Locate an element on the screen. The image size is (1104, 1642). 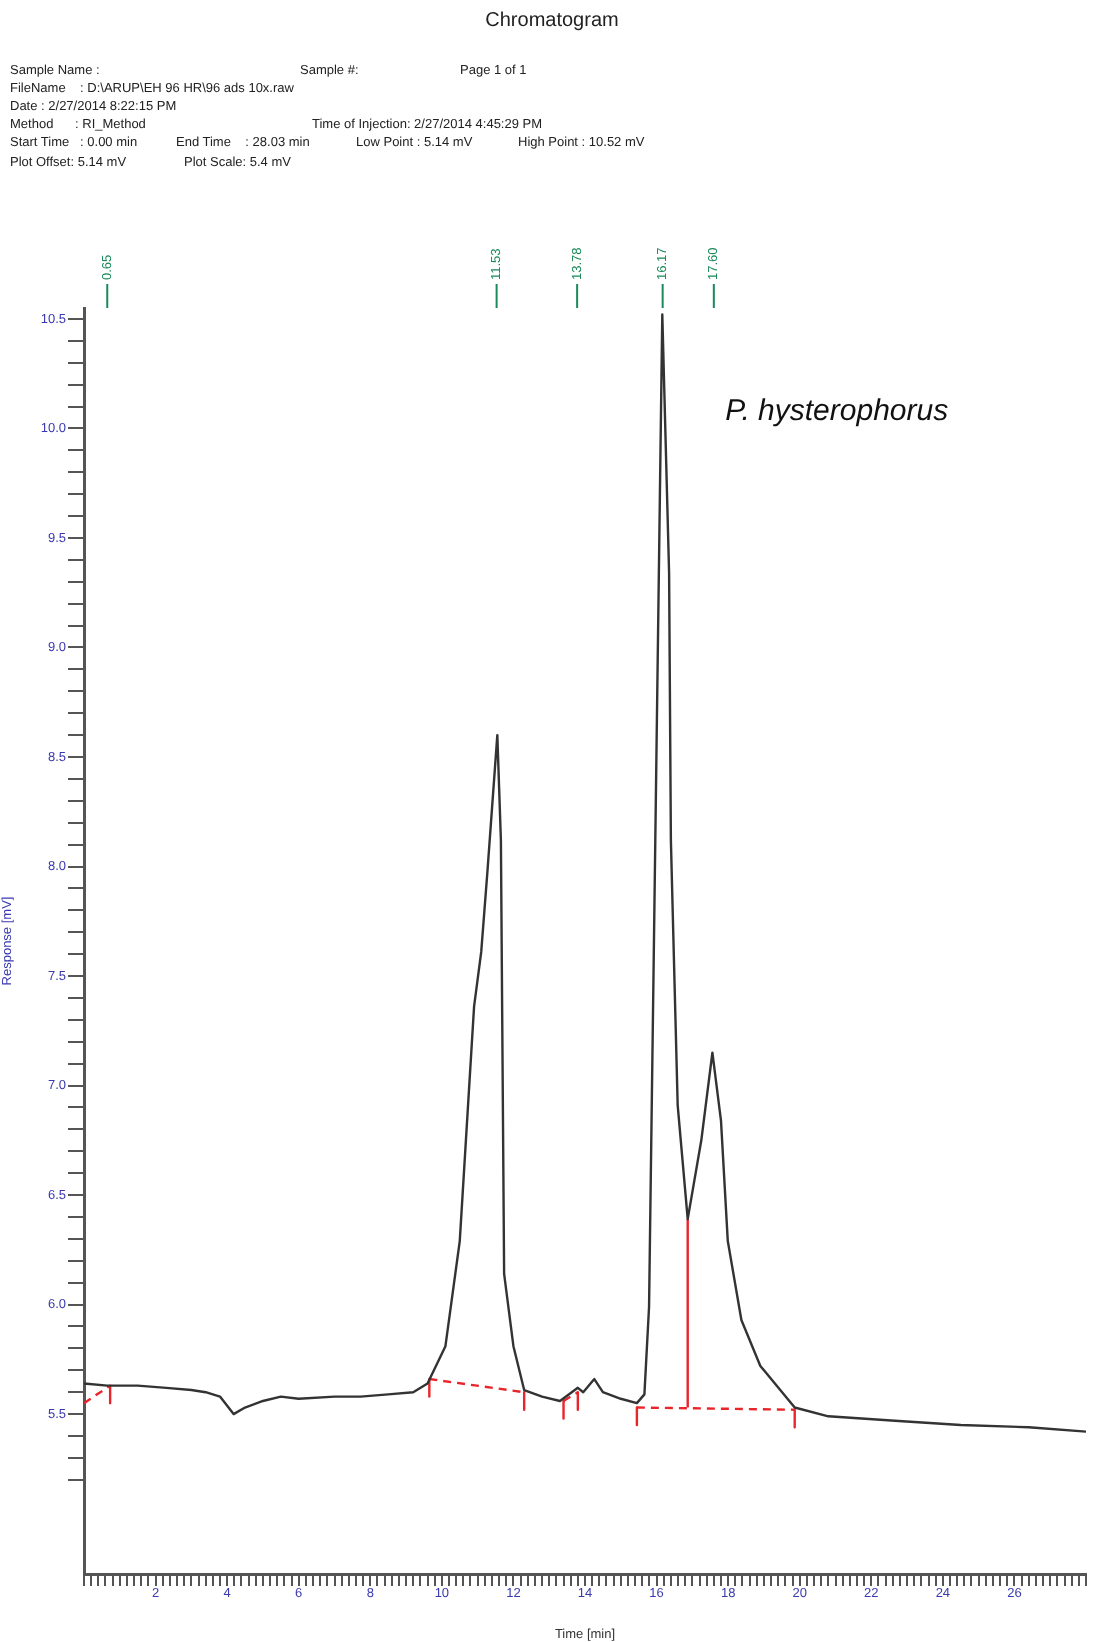
annotation: P. hysterophorus is located at coordinates (837, 411).